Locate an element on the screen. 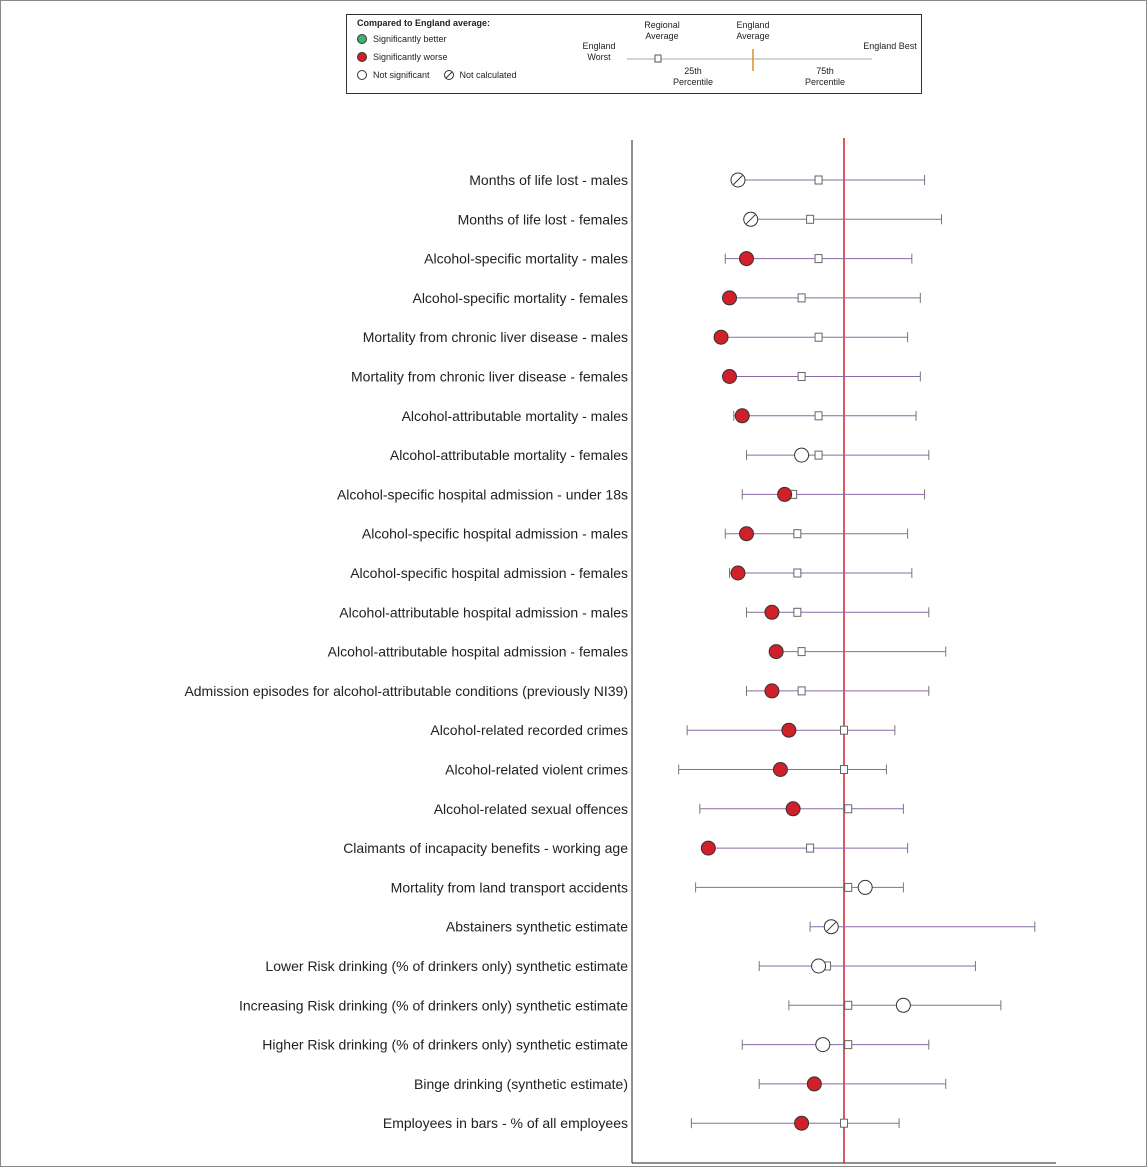  green-dot-icon is located at coordinates (362, 39).